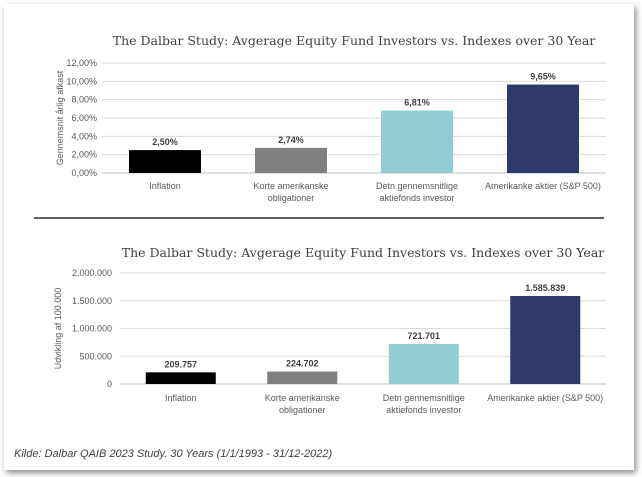 This screenshot has height=477, width=642. I want to click on chart1-y-tick-label: 2,00%, so click(84, 155).